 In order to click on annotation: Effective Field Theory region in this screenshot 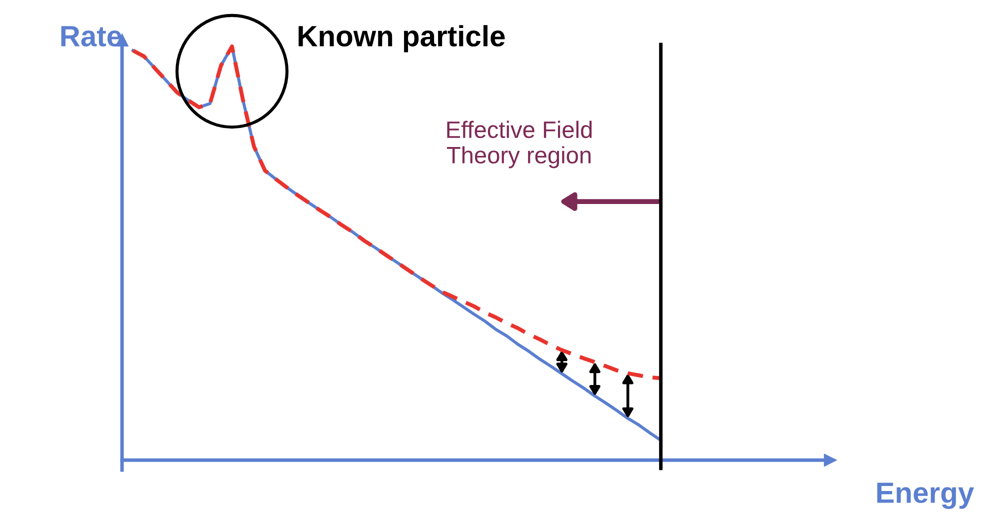, I will do `click(519, 144)`.